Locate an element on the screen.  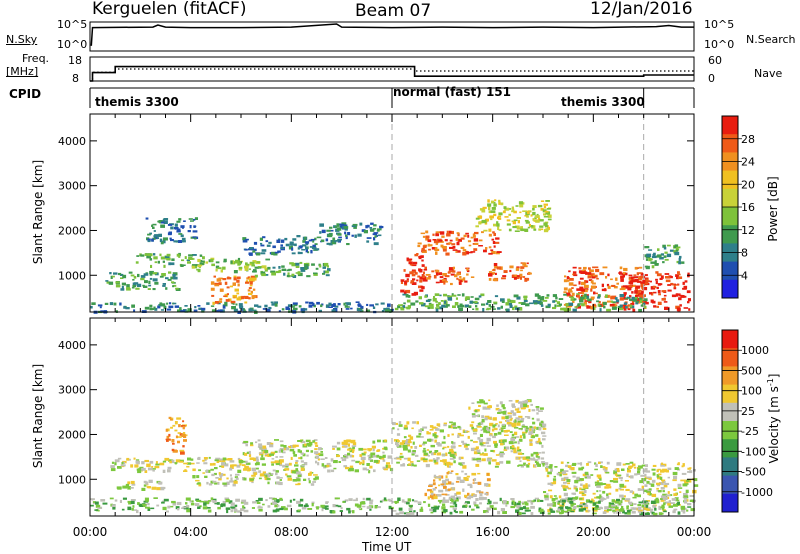
x-tick-label: 12:00 is located at coordinates (392, 532).